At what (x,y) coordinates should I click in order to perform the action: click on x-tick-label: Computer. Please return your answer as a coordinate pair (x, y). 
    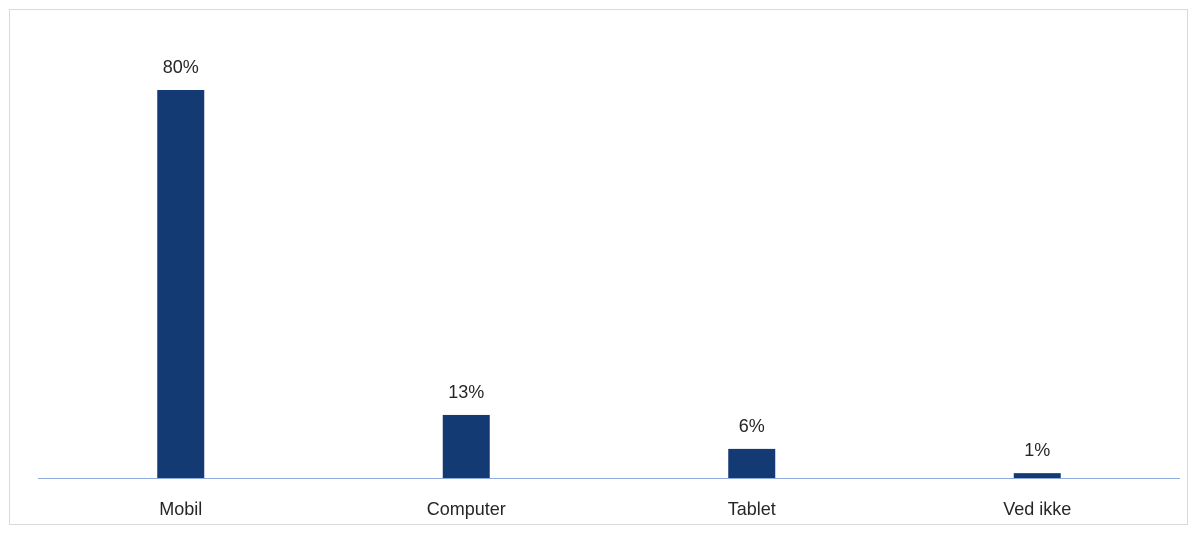
    Looking at the image, I should click on (466, 509).